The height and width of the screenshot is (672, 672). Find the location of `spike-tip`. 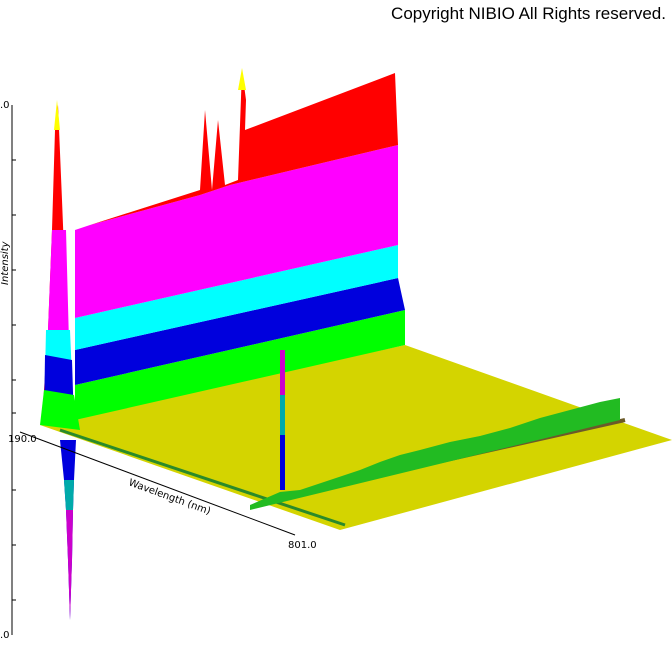

spike-tip is located at coordinates (57, 115).